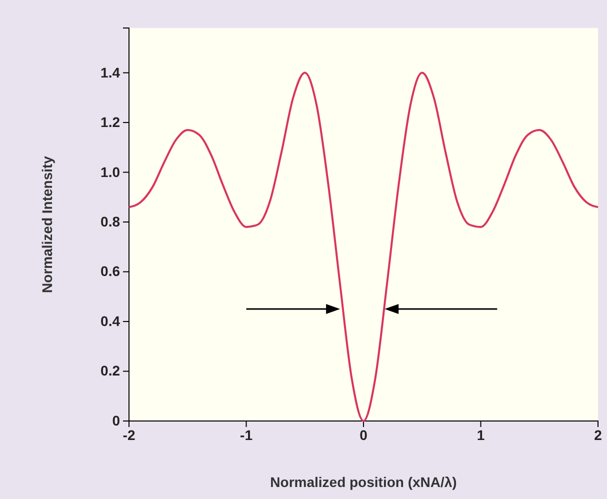 The width and height of the screenshot is (607, 499). Describe the element at coordinates (110, 271) in the screenshot. I see `y-tick-label: 0.6` at that location.